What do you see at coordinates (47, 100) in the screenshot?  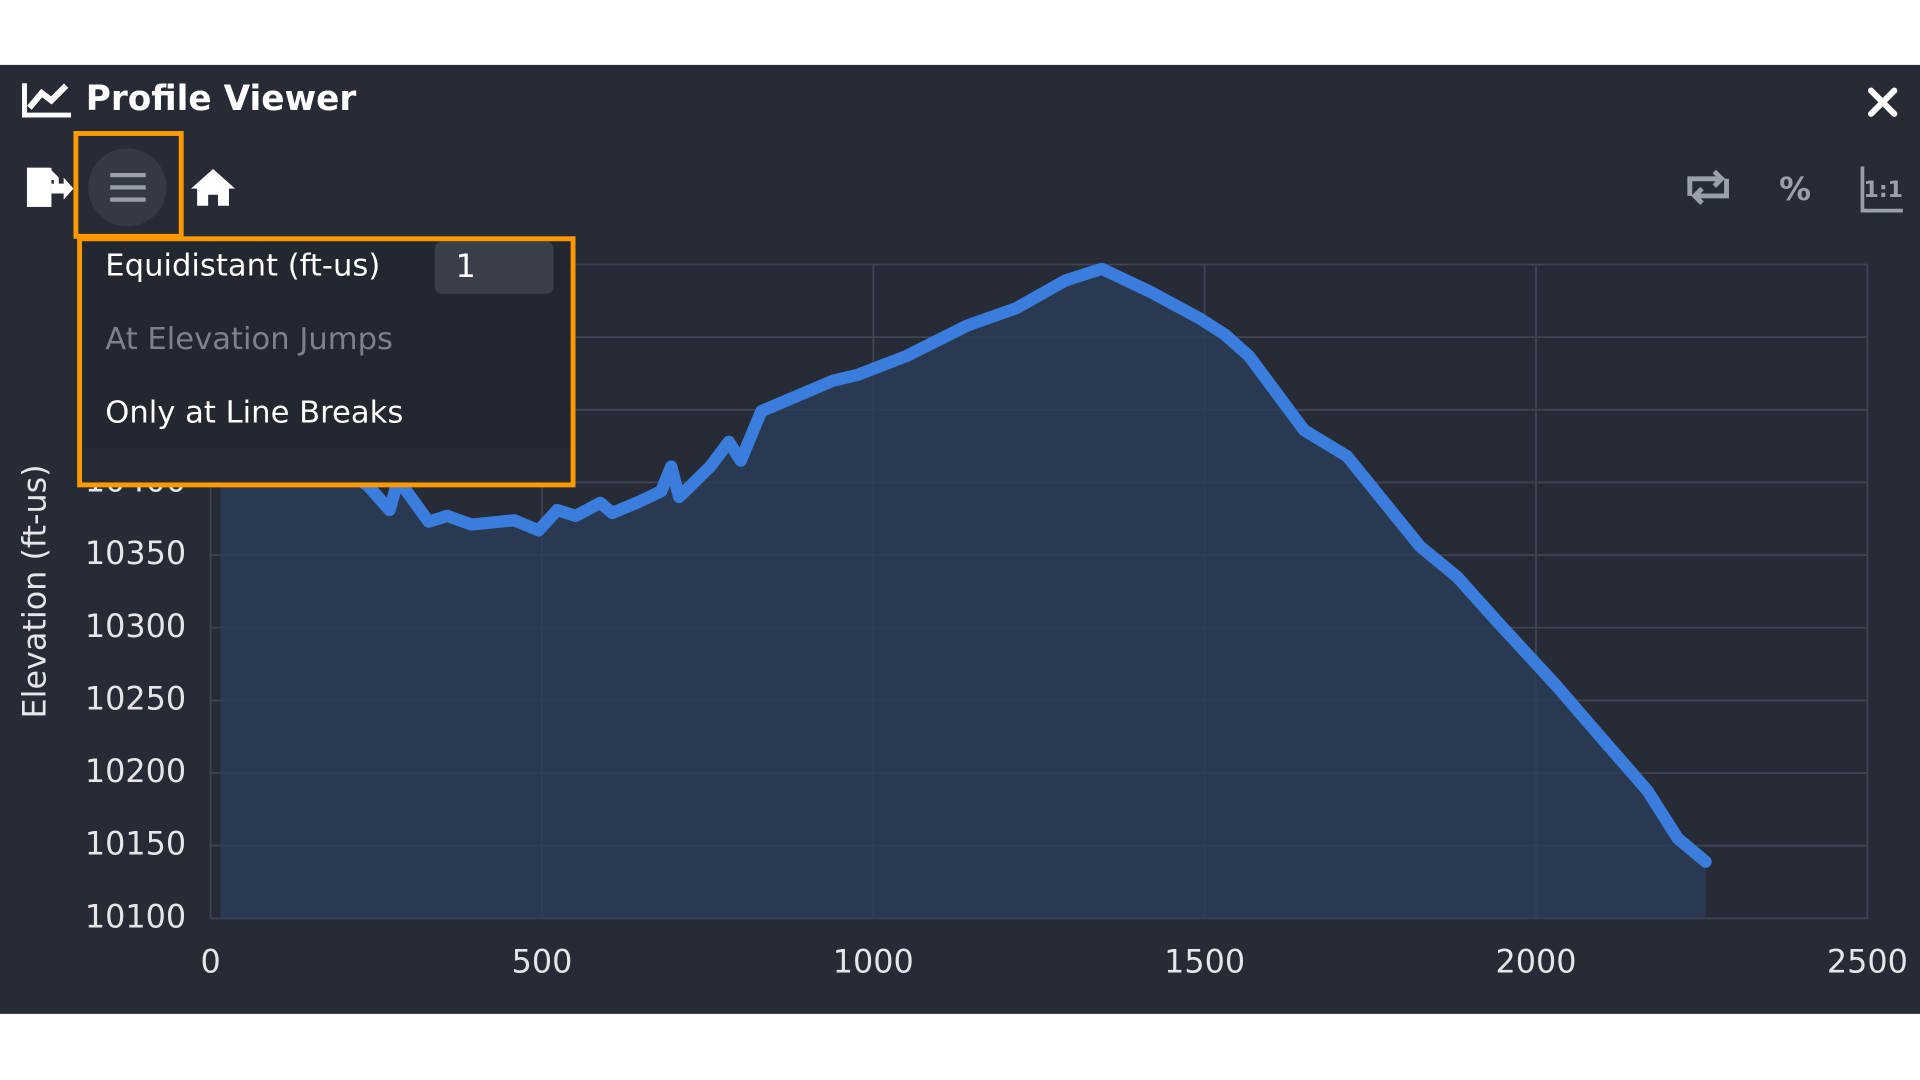 I see `chart-icon` at bounding box center [47, 100].